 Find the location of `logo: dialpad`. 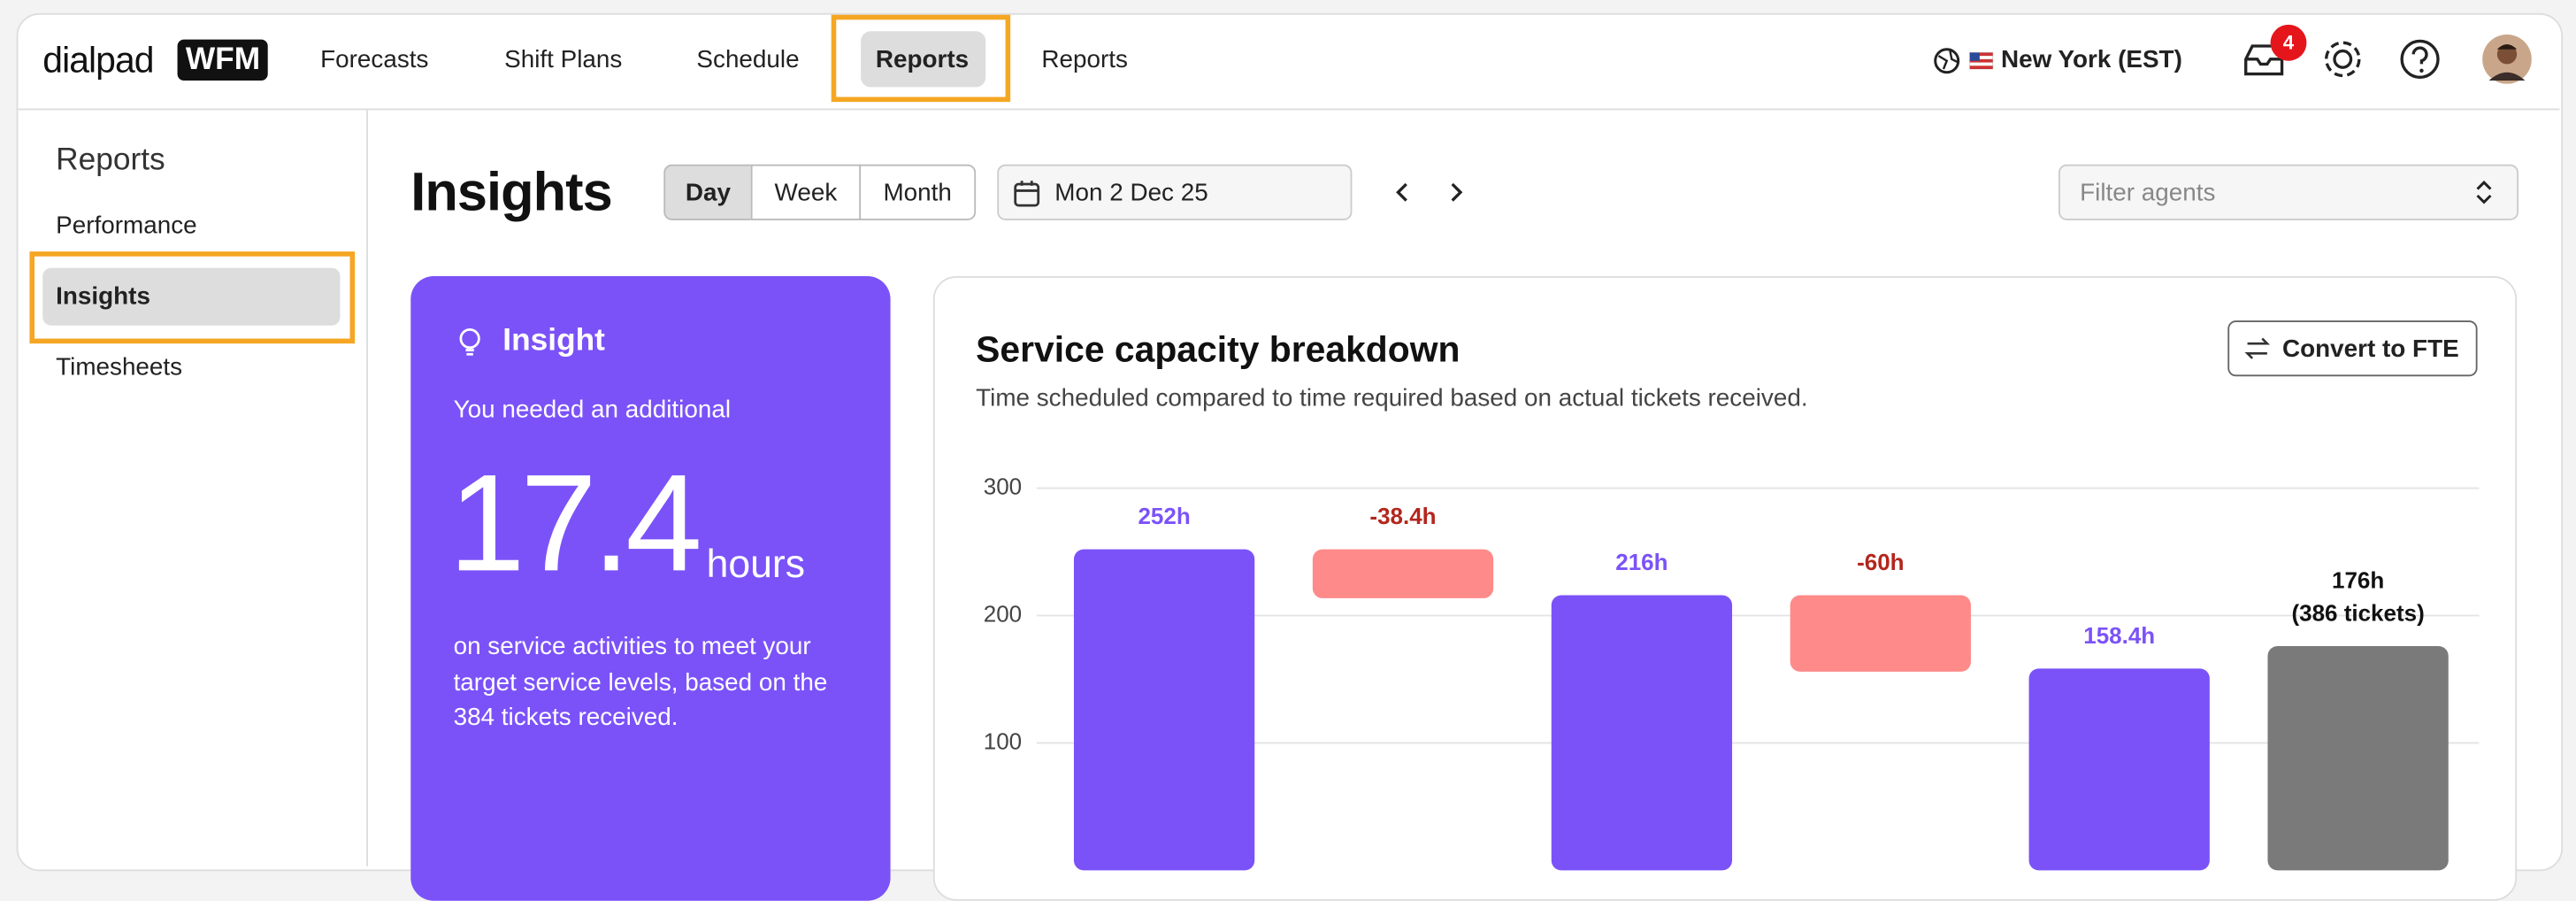

logo: dialpad is located at coordinates (98, 60).